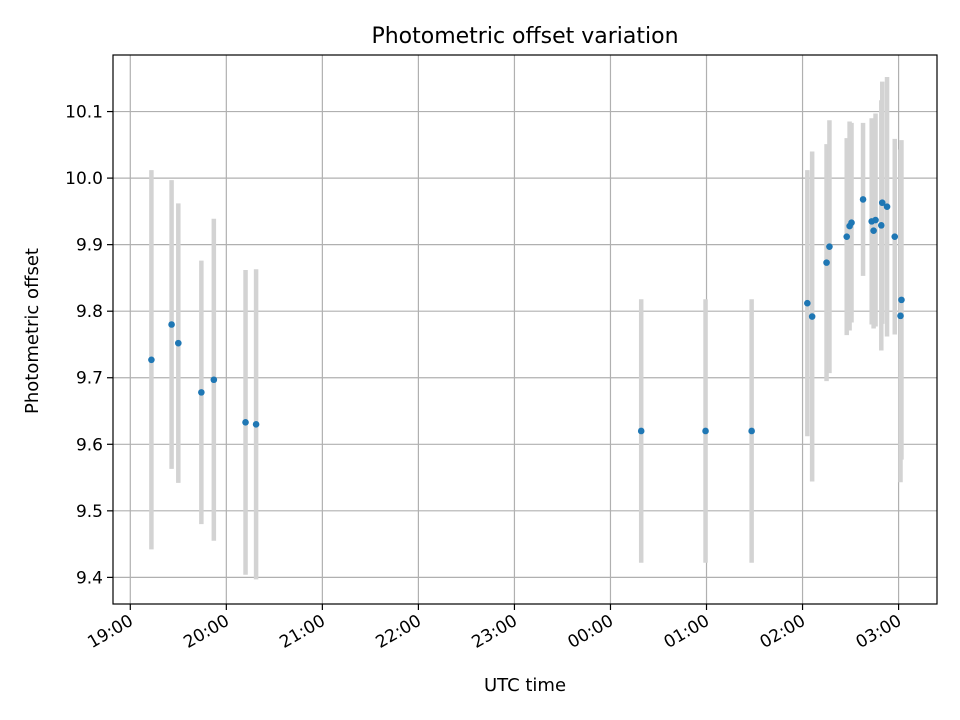 The height and width of the screenshot is (720, 960). What do you see at coordinates (525, 685) in the screenshot?
I see `x-axis-title: UTC time` at bounding box center [525, 685].